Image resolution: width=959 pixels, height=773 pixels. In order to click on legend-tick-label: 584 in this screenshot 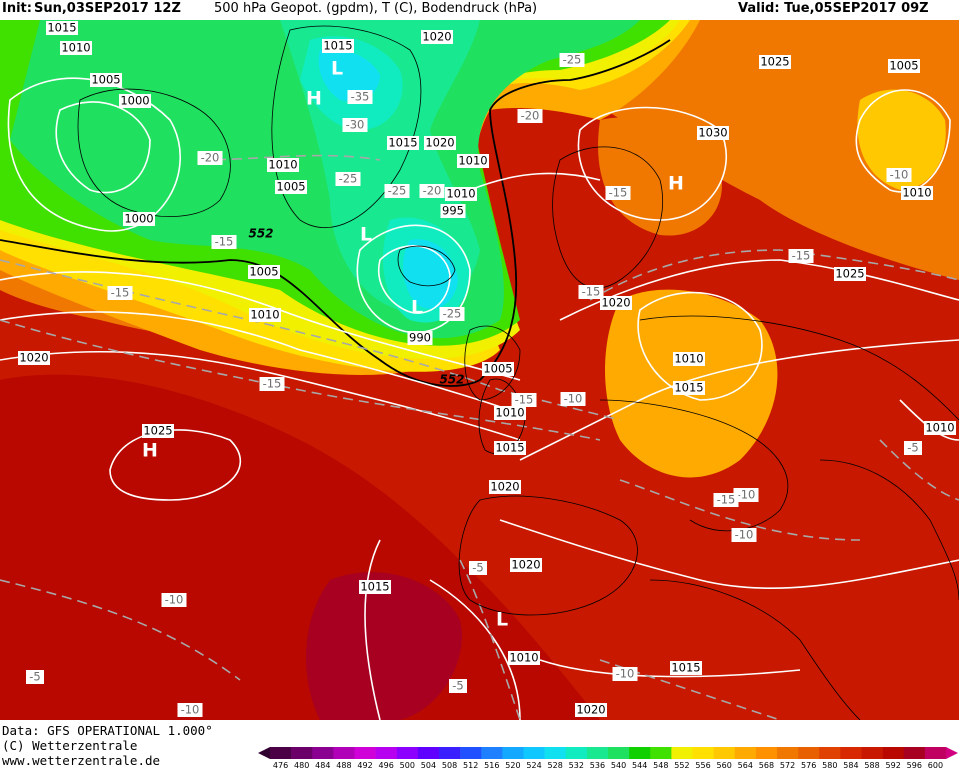, I will do `click(850, 765)`.